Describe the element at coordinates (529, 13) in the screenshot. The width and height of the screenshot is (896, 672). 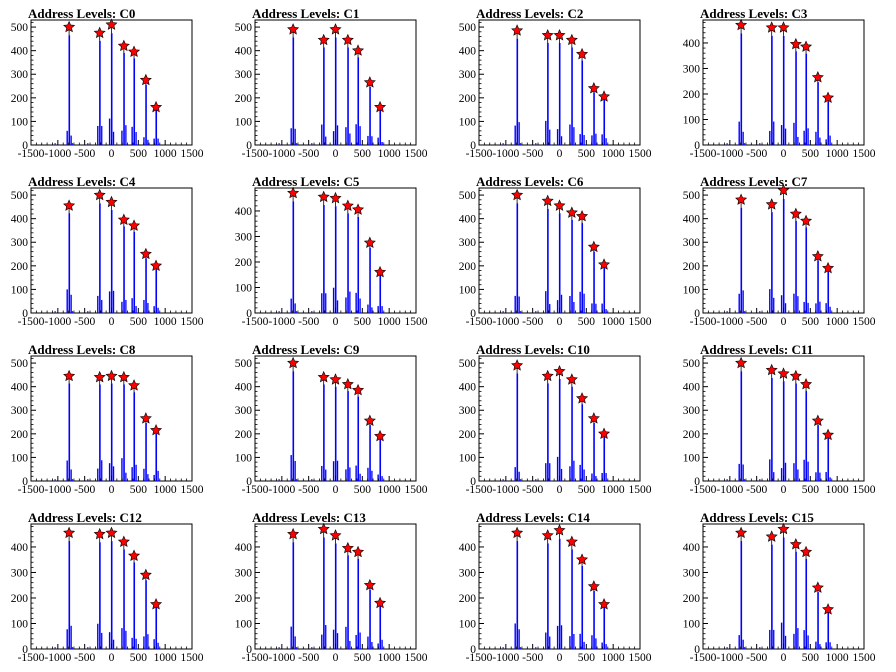
I see `chart-title: Address Levels: C2` at that location.